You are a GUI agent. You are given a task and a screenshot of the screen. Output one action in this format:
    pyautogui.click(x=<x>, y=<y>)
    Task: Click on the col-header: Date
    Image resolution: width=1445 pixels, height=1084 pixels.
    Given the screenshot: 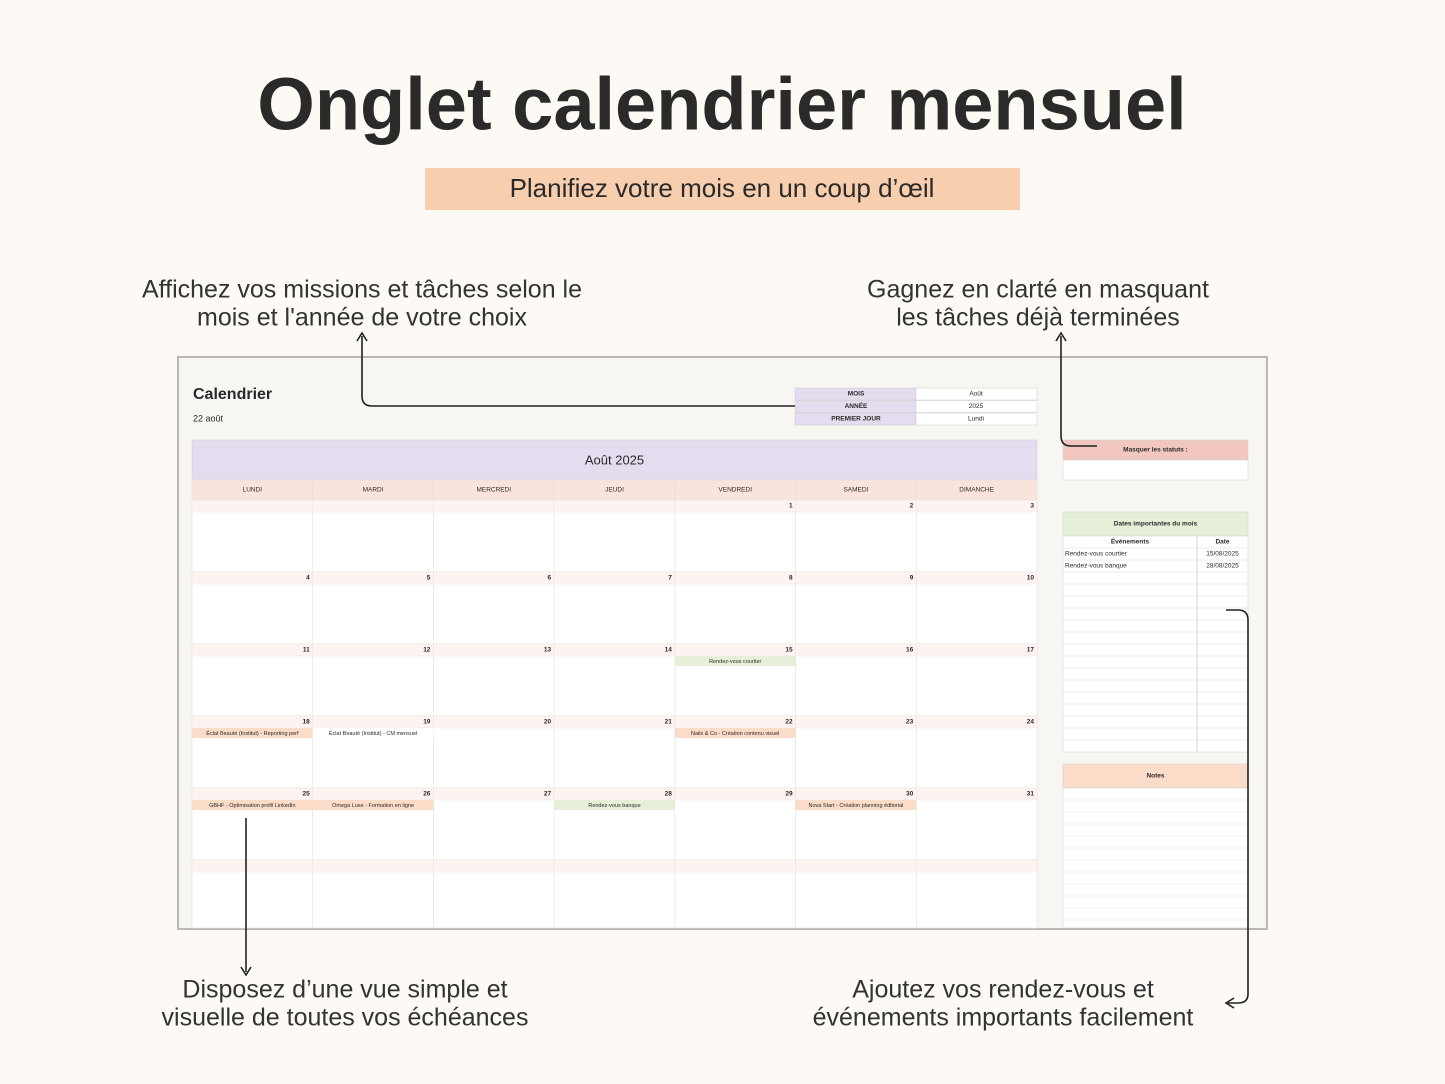 What is the action you would take?
    pyautogui.click(x=1222, y=542)
    